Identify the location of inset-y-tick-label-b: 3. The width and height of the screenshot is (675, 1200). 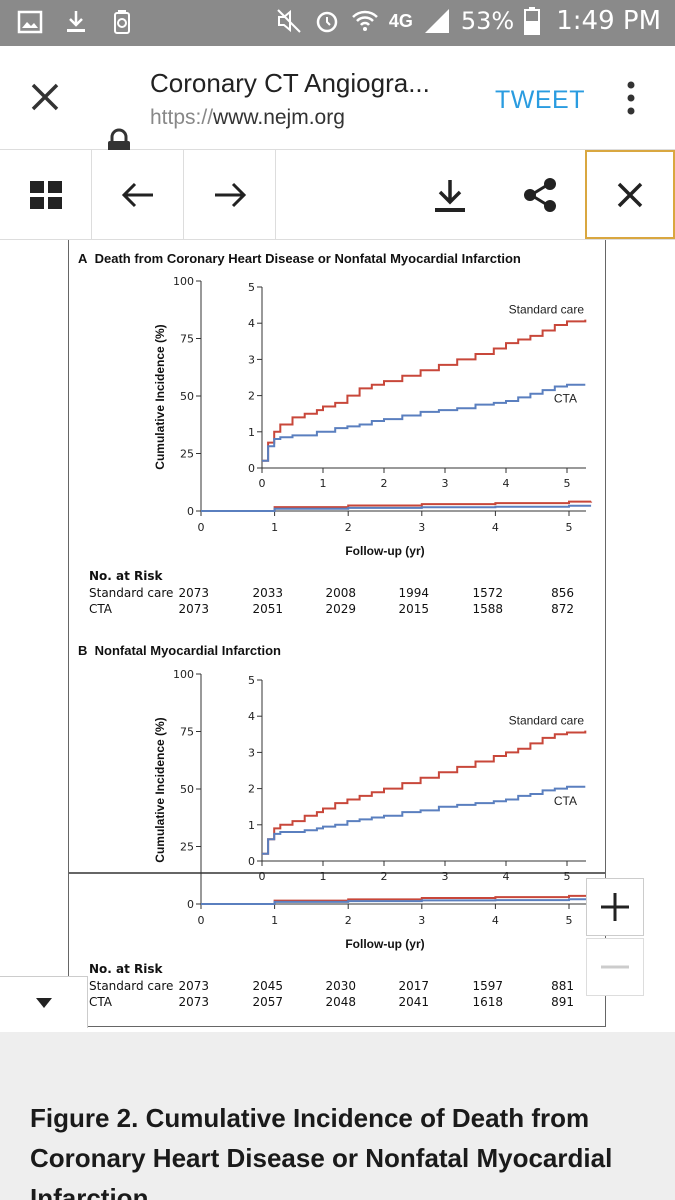
(251, 752).